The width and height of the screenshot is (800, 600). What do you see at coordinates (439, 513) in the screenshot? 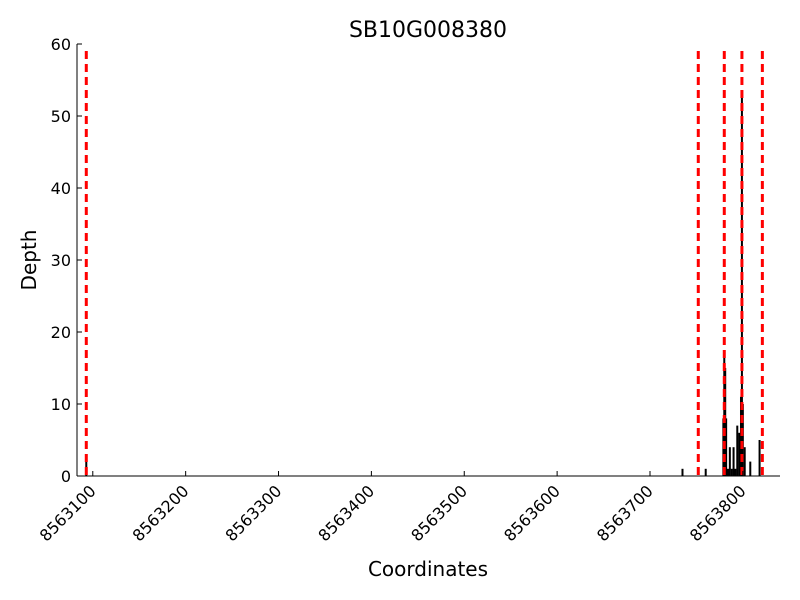
I see `x-tick-label: 8563500` at bounding box center [439, 513].